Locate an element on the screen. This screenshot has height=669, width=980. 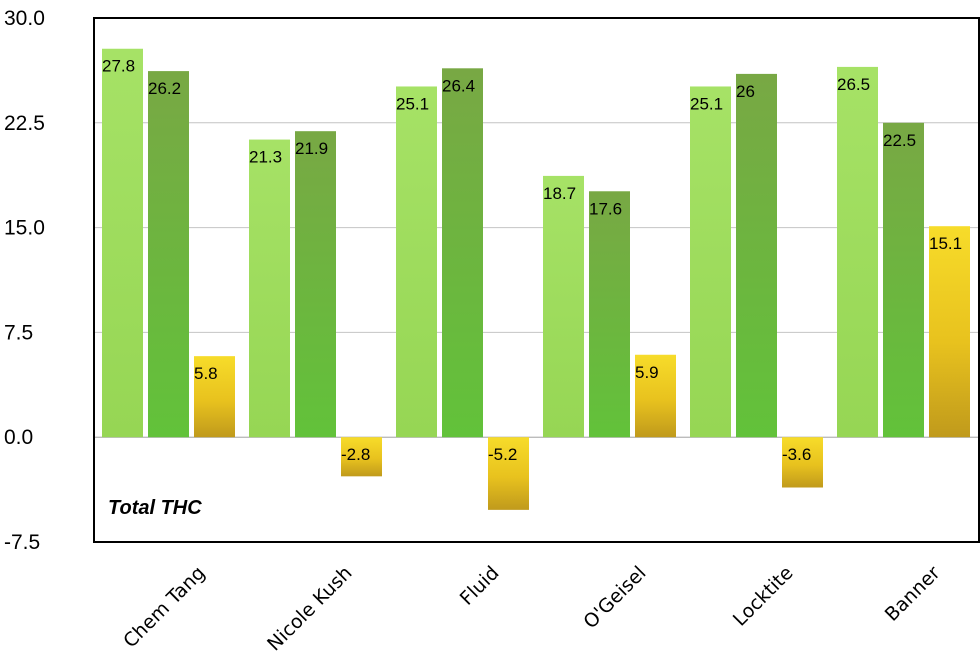
y-tick-label: 15.0 is located at coordinates (24, 228).